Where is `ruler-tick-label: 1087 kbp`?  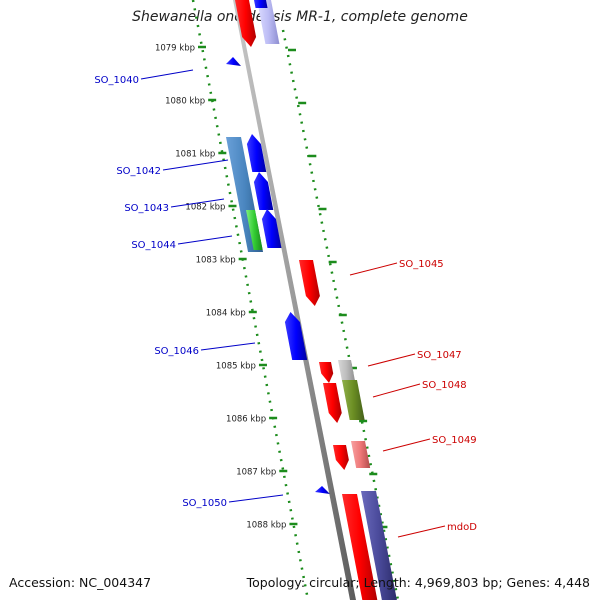
ruler-tick-label: 1087 kbp is located at coordinates (256, 473).